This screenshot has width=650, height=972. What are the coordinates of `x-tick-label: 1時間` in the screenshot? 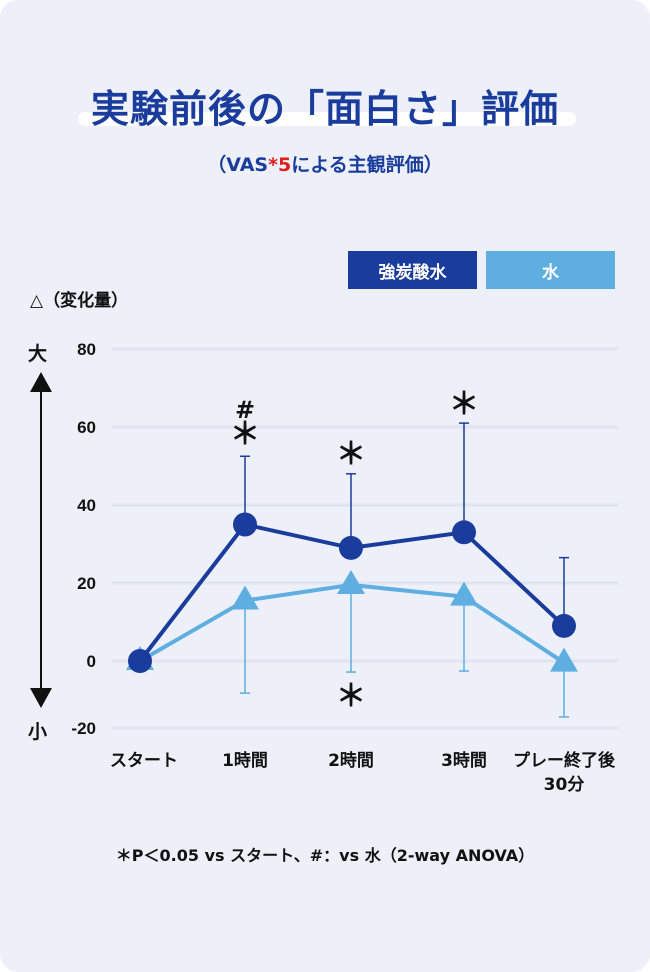 It's located at (245, 760).